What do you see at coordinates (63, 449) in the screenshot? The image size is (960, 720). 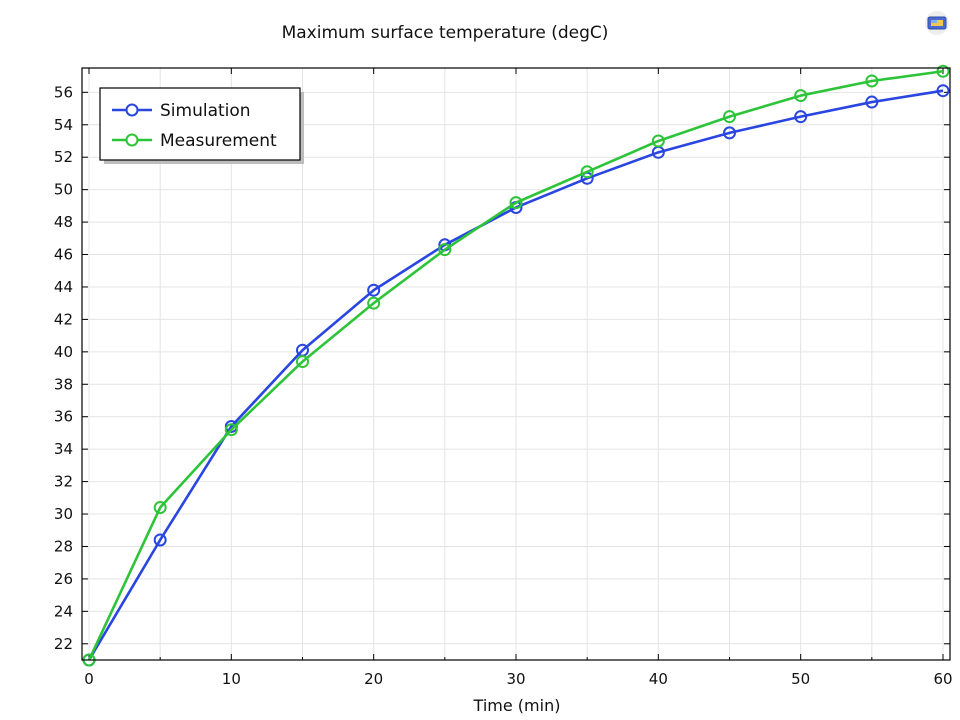 I see `y-tick-label: 34` at bounding box center [63, 449].